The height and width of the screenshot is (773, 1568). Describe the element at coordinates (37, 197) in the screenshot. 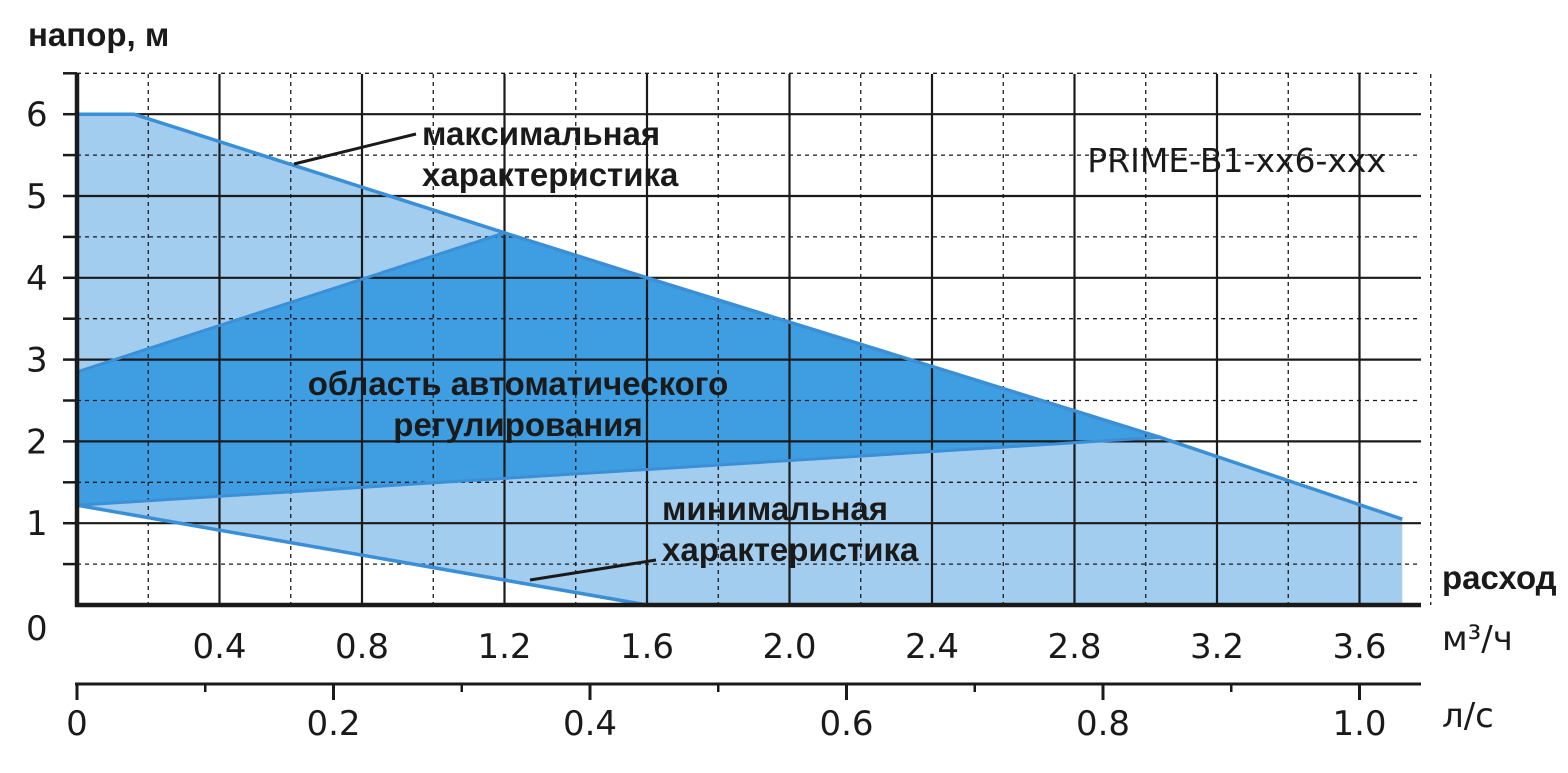

I see `y-tick-label: 5` at that location.